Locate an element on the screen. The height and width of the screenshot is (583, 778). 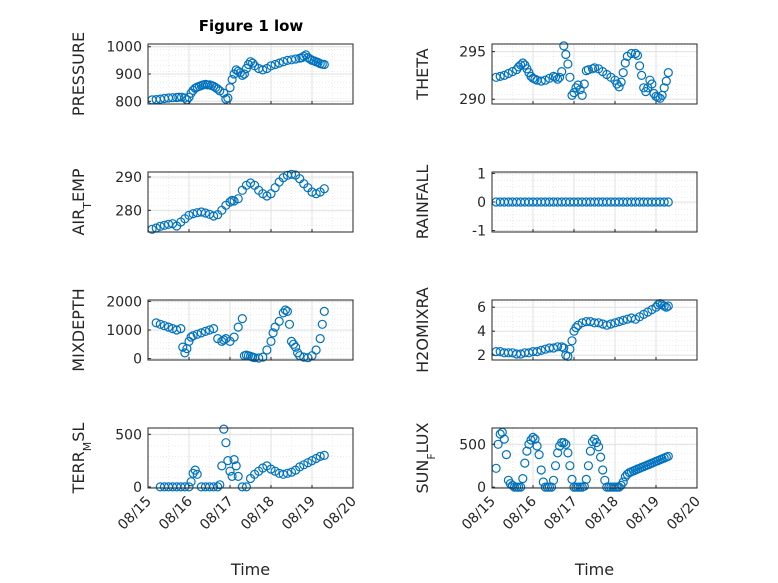
y-axis-label: TERRMSL is located at coordinates (81, 459).